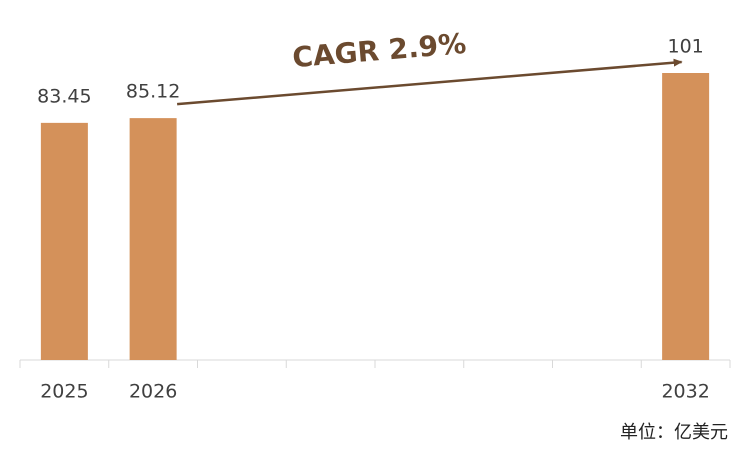 This screenshot has width=750, height=464. What do you see at coordinates (153, 392) in the screenshot?
I see `x-tick-label: 2026` at bounding box center [153, 392].